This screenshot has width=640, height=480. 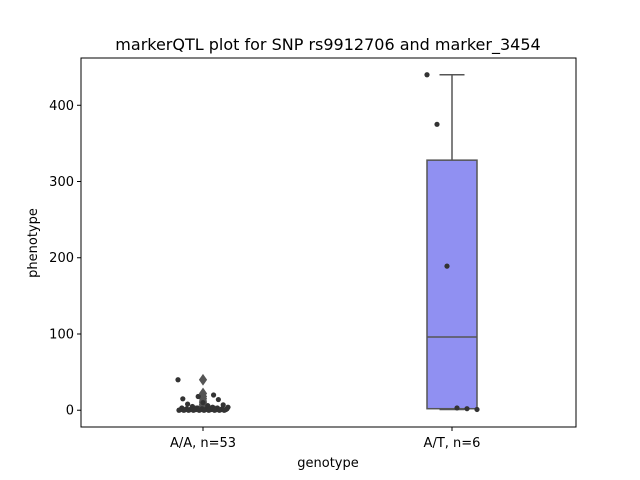 I want to click on y-tick-label: 100, so click(x=61, y=334).